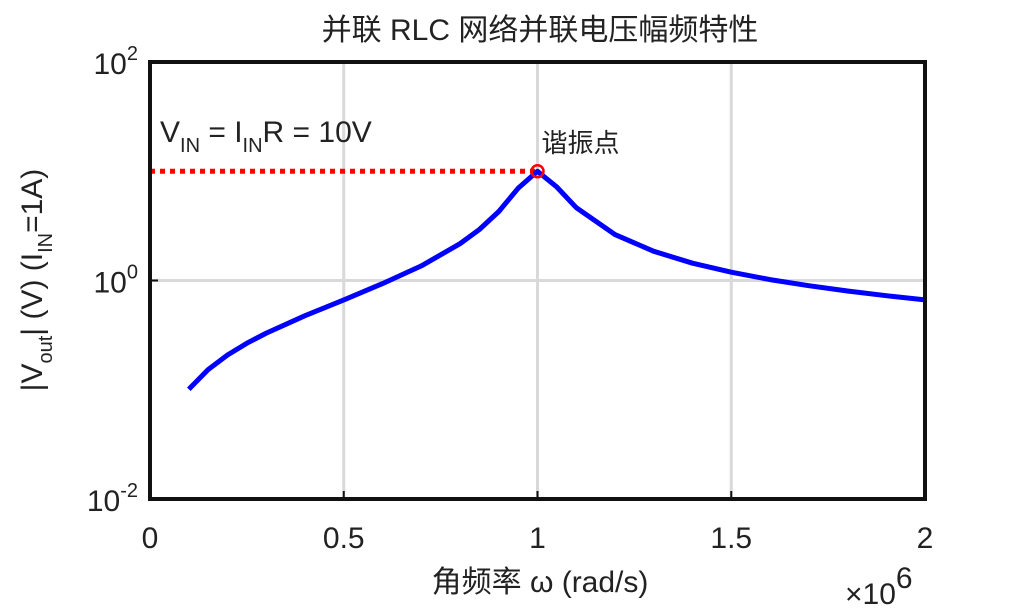 The height and width of the screenshot is (614, 1024). Describe the element at coordinates (32, 201) in the screenshot. I see `y-axis-label-part: =1A)` at that location.